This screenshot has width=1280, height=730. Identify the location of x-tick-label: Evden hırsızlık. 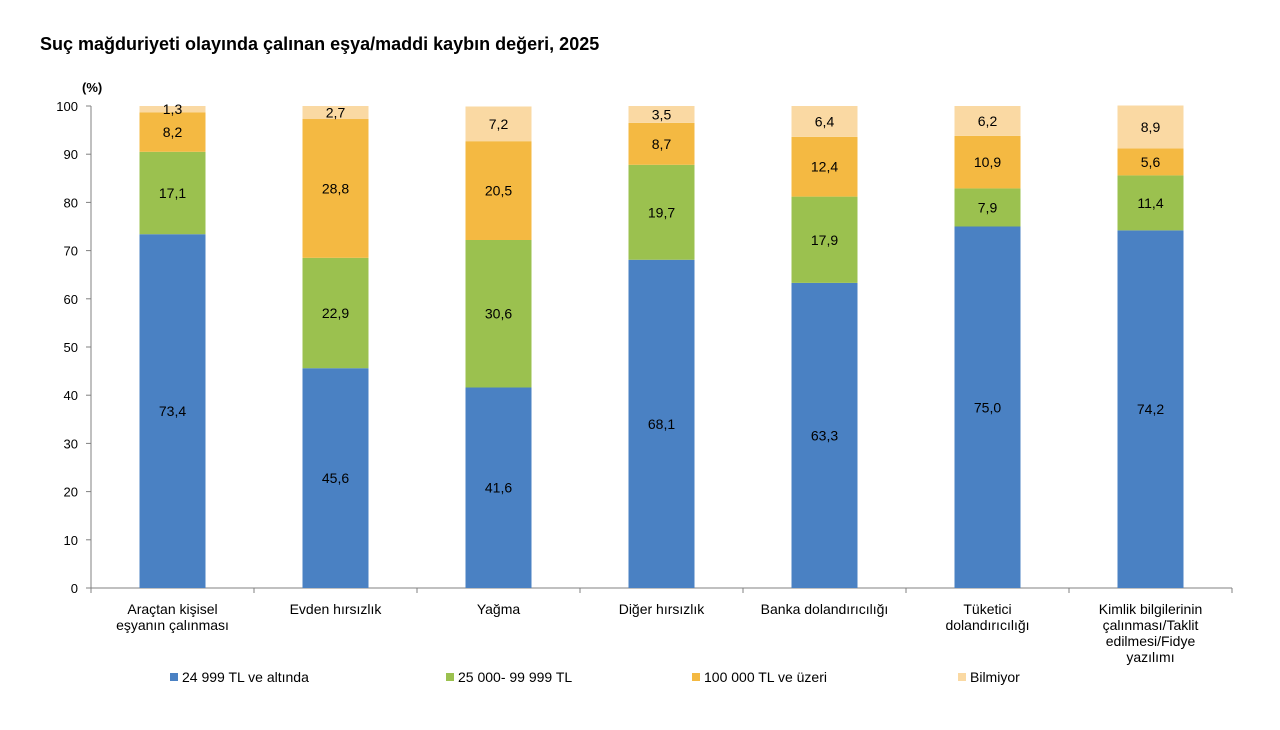
(336, 609).